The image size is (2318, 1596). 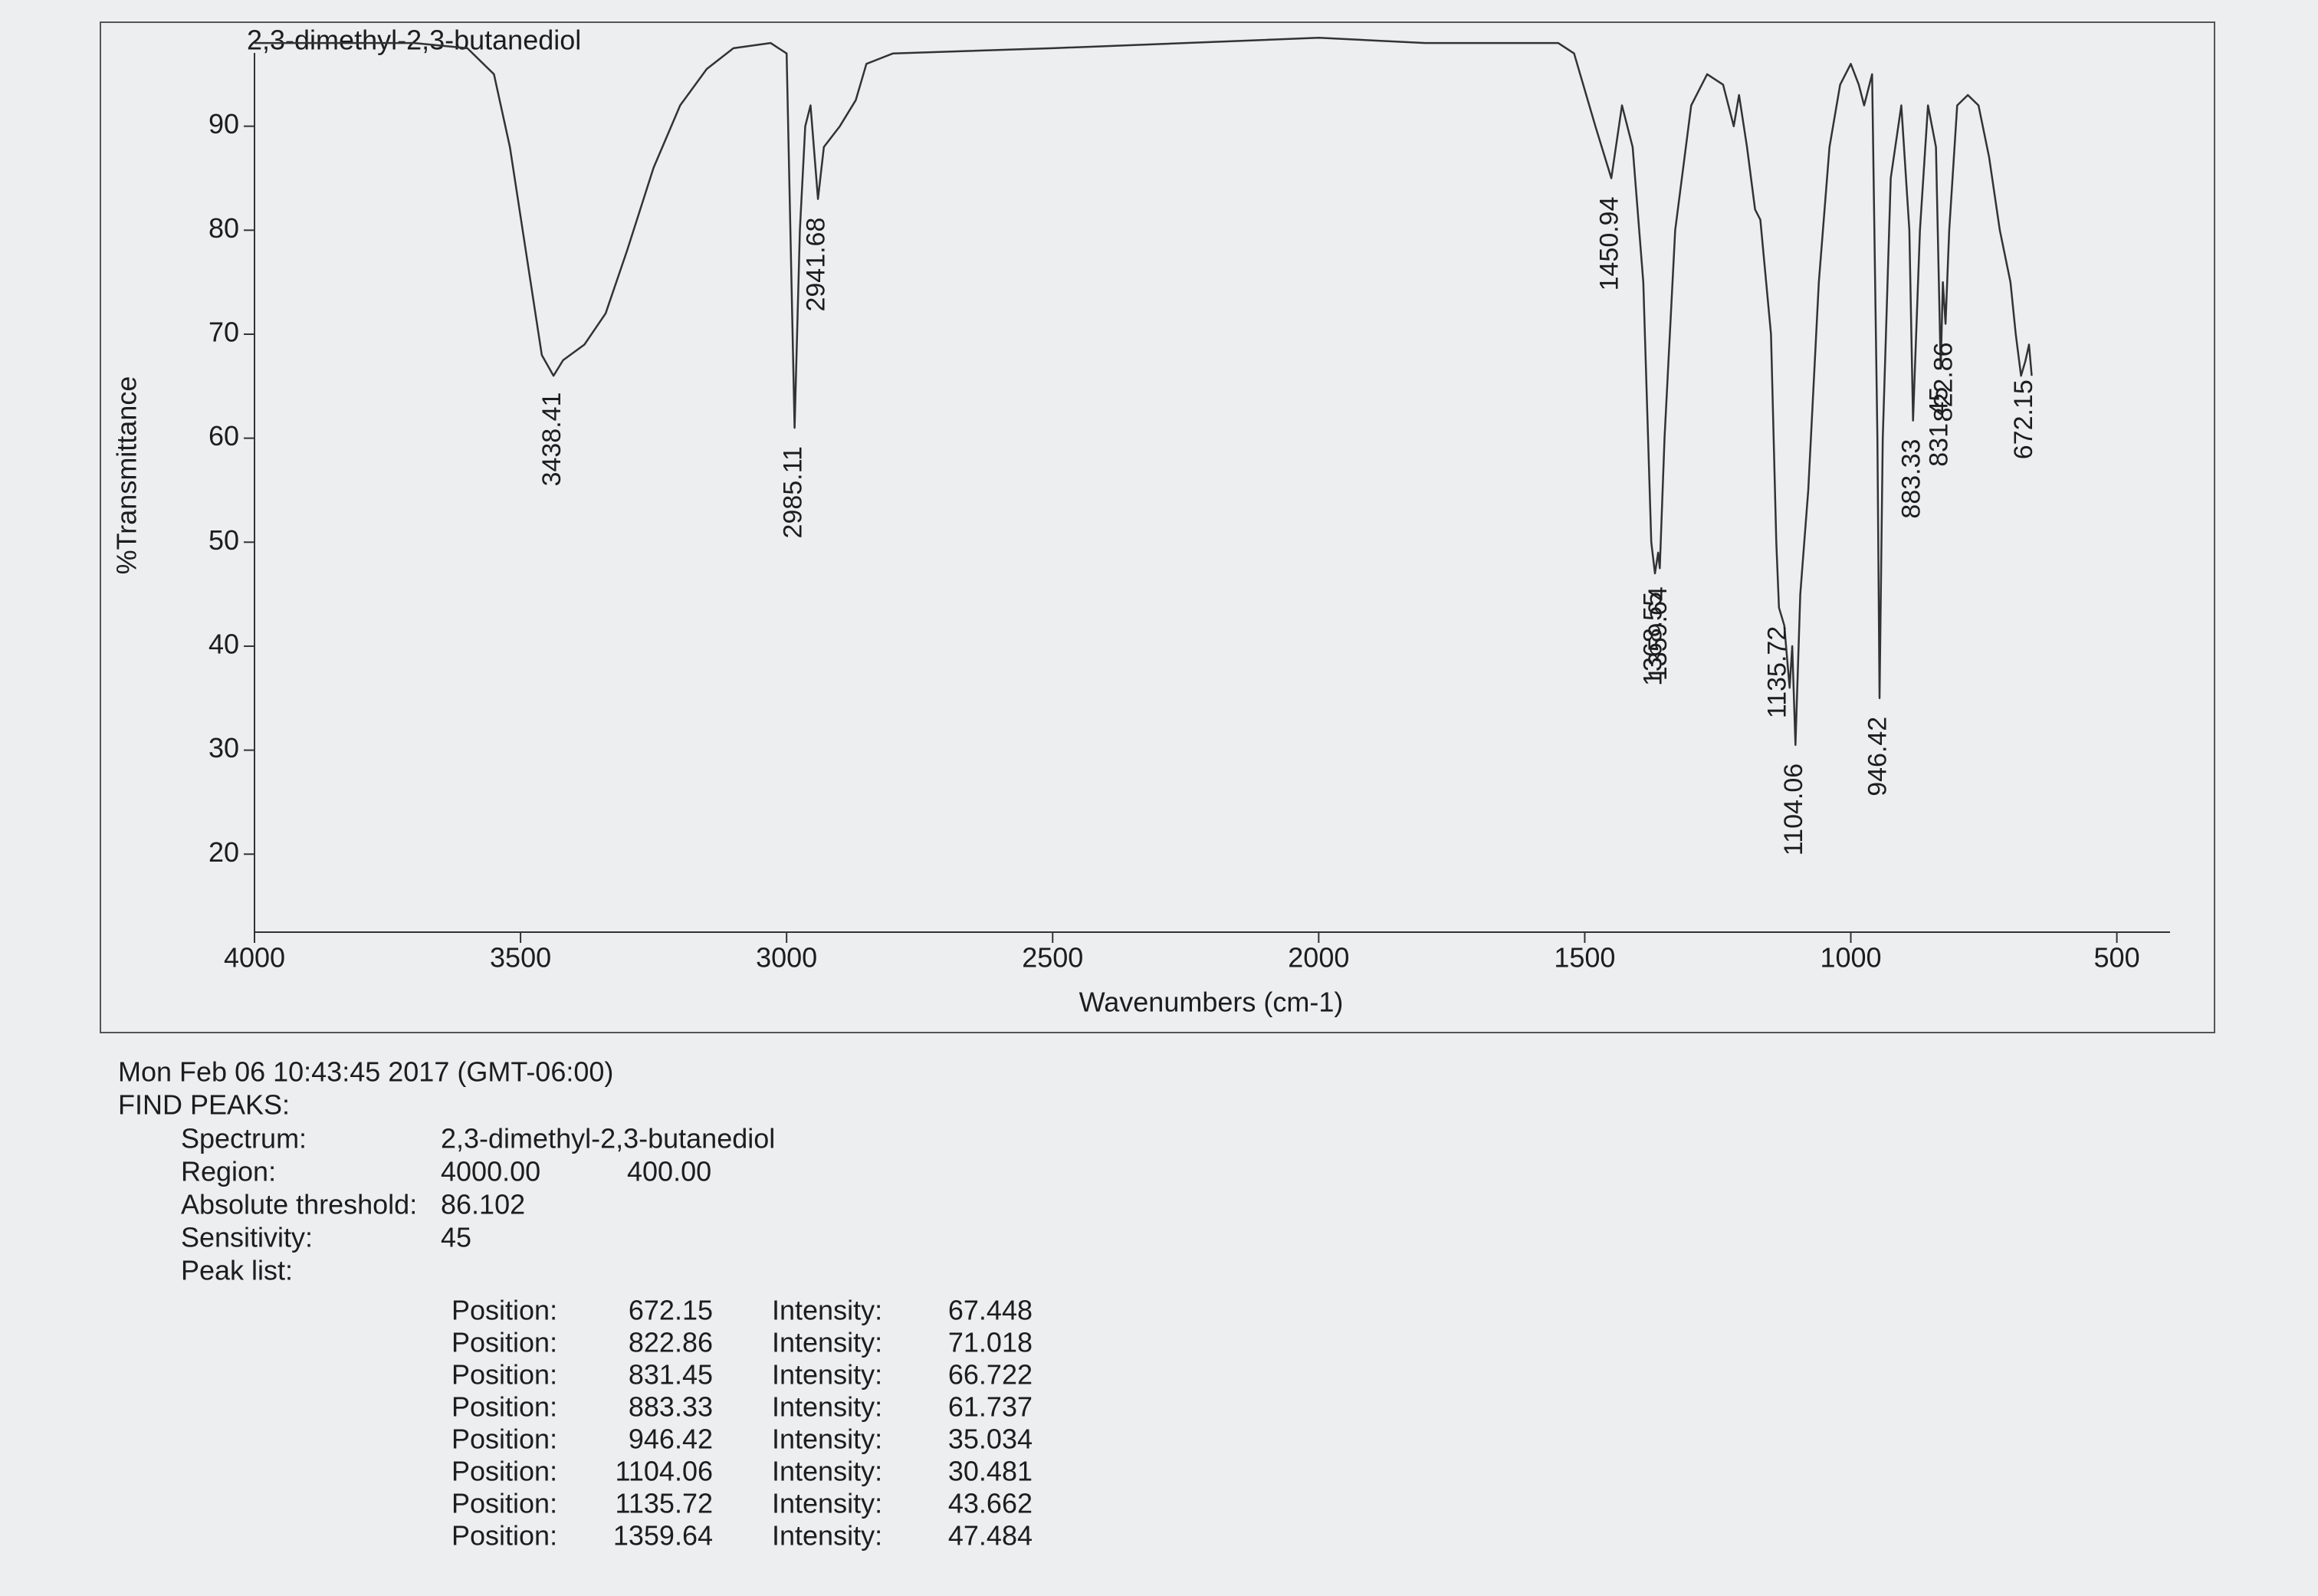 I want to click on field-label: Spectrum:, so click(x=244, y=1138).